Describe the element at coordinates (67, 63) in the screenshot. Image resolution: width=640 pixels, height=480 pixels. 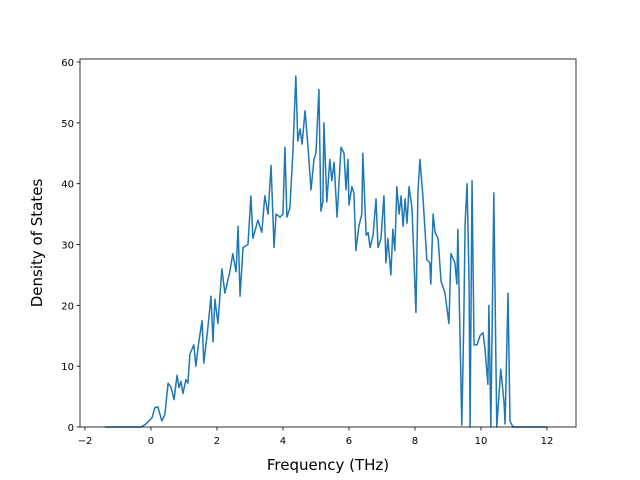
I see `y-tick-label: 60` at that location.